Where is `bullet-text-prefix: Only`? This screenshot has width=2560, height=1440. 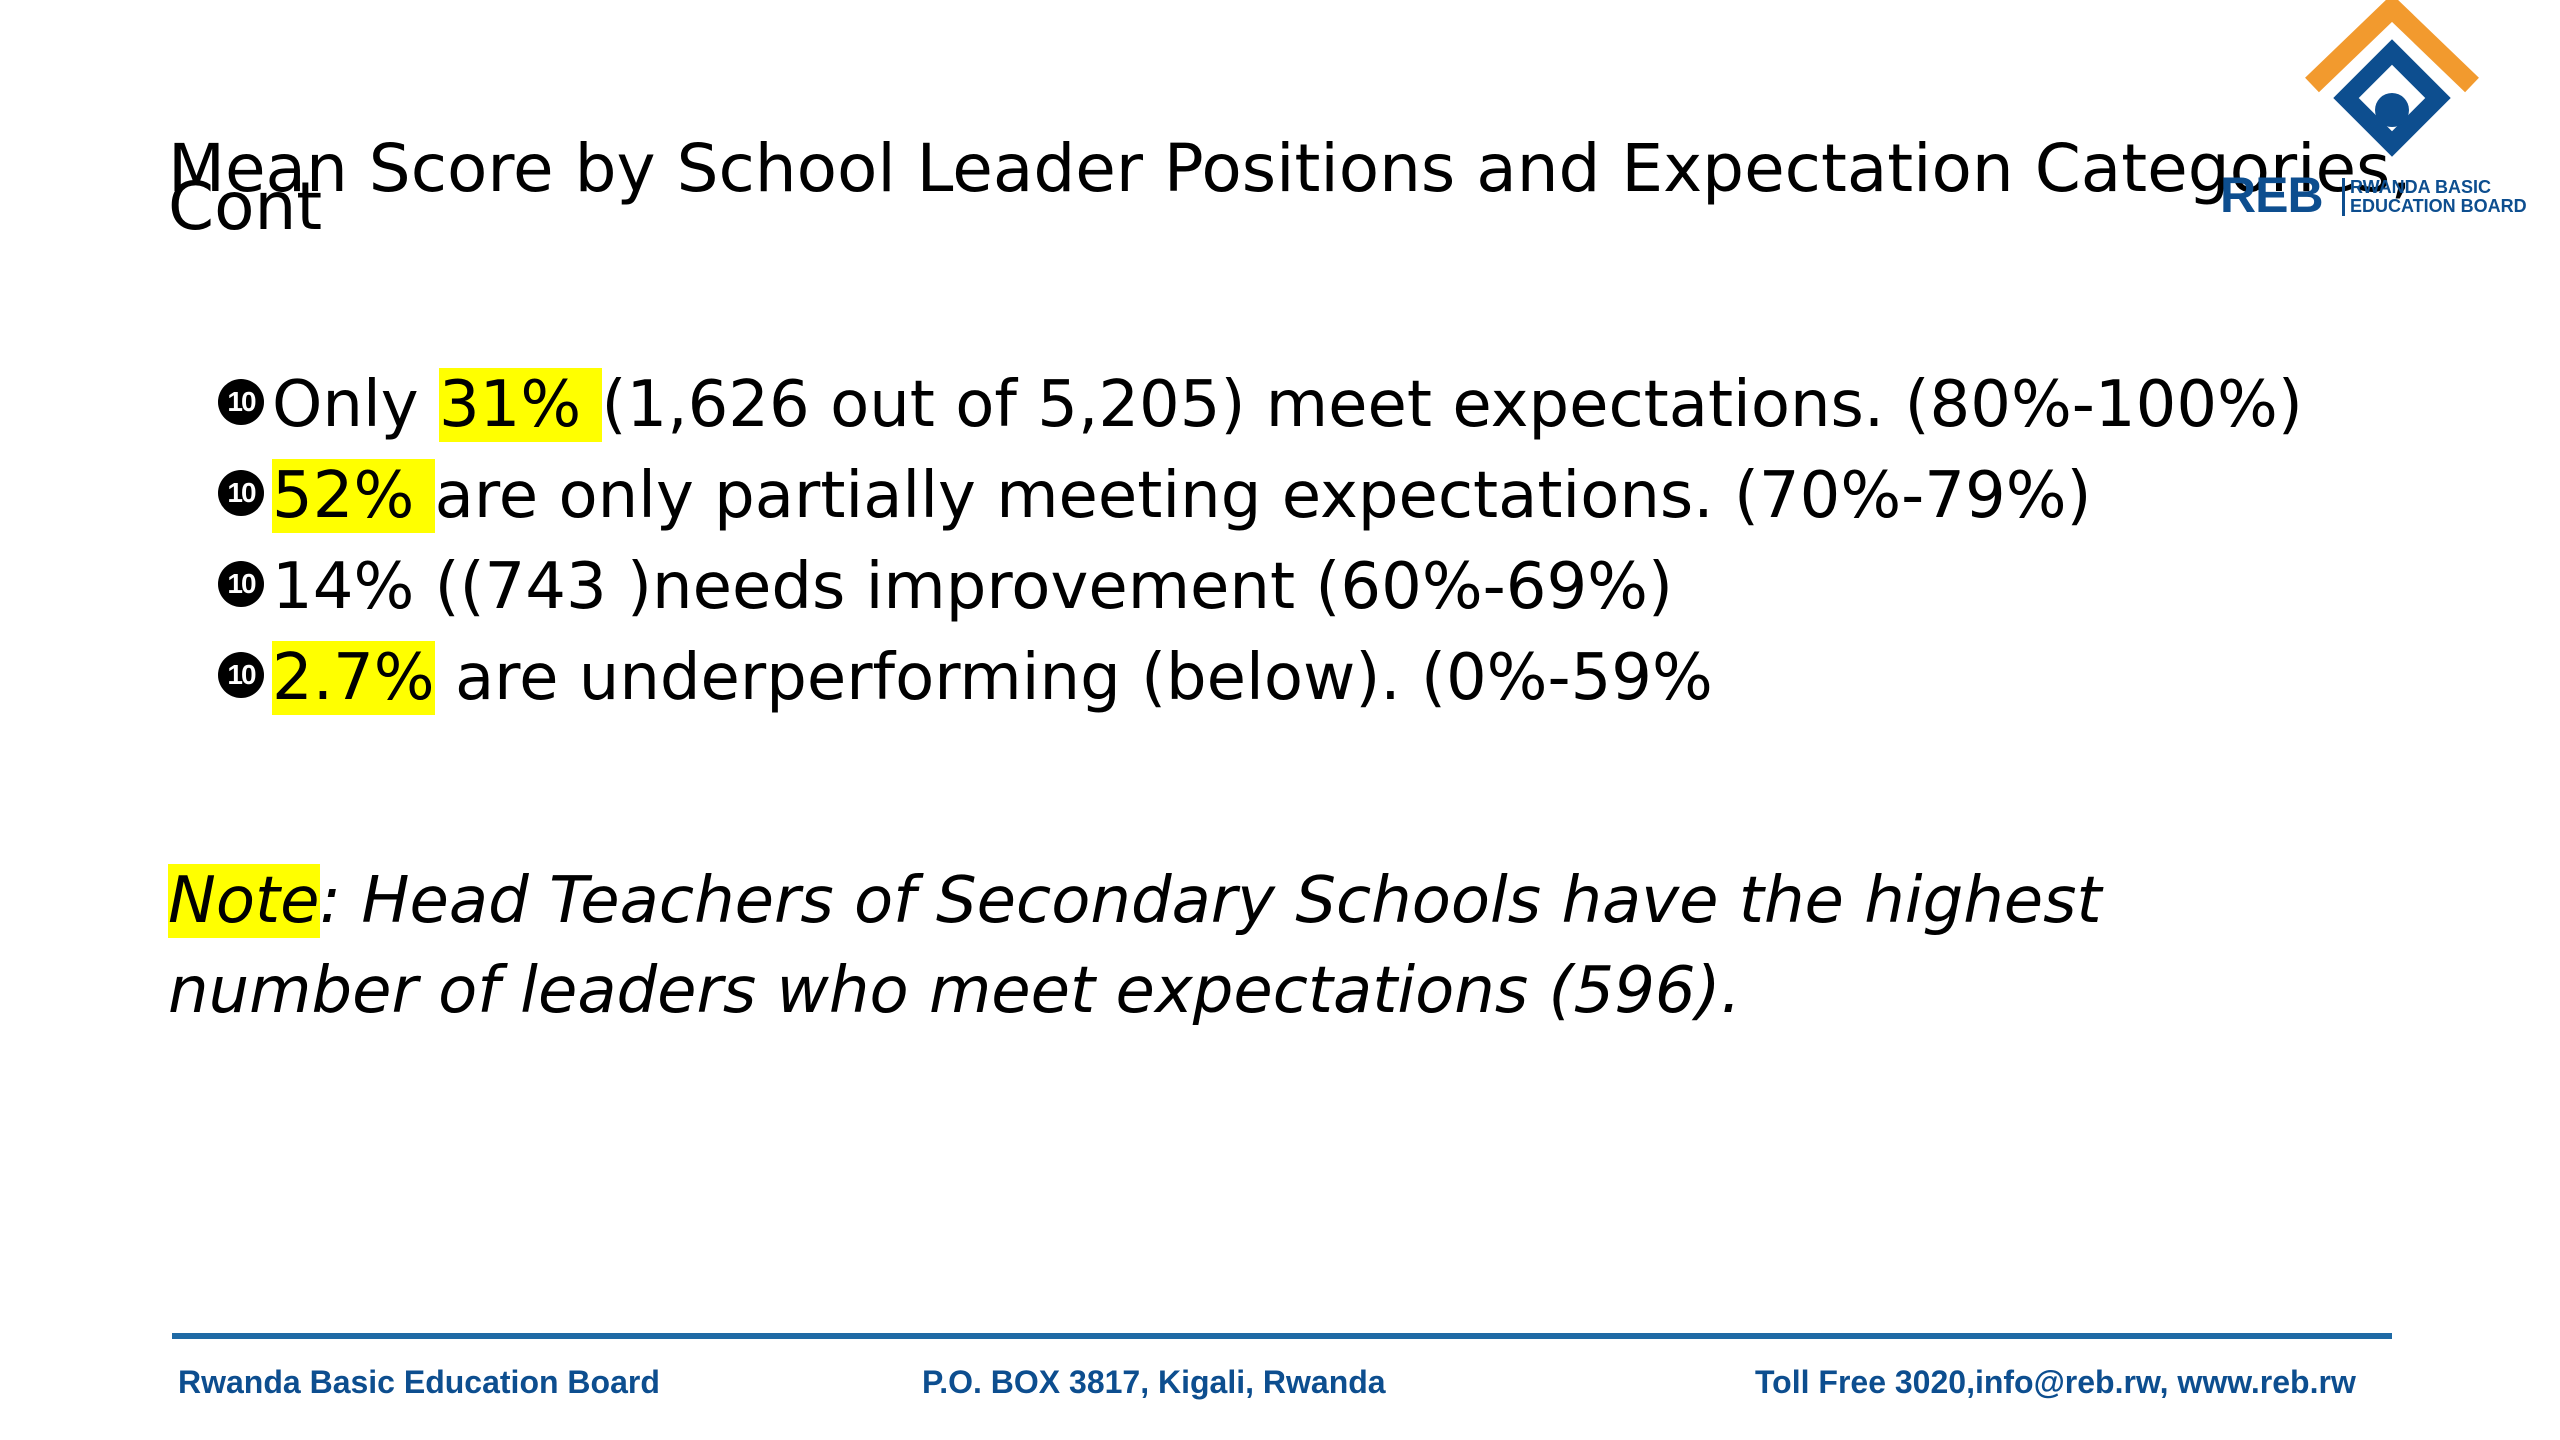
bullet-text-prefix: Only is located at coordinates (355, 405).